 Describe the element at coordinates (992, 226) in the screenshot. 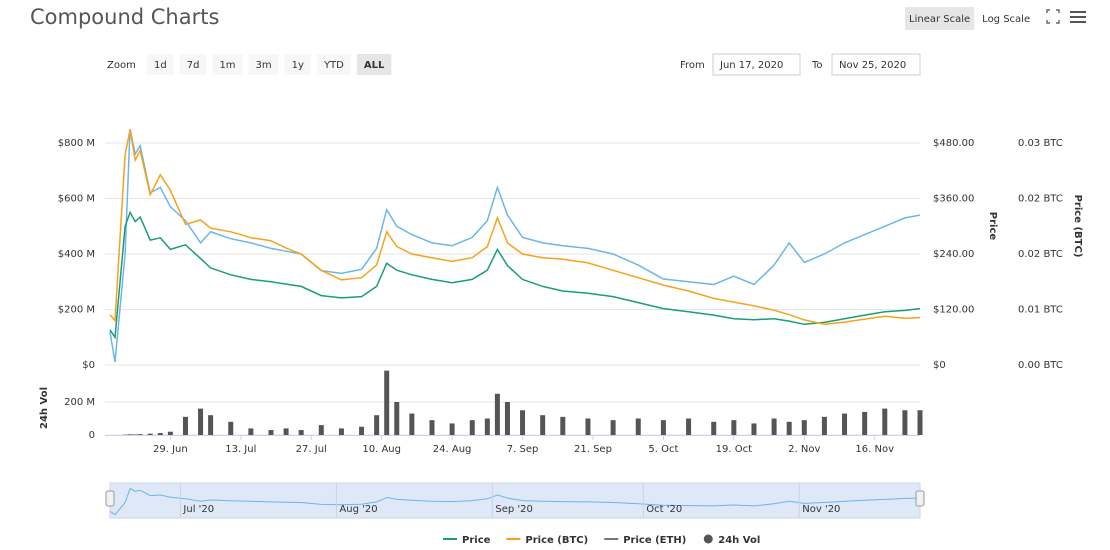

I see `y2-axis-title: Price` at that location.